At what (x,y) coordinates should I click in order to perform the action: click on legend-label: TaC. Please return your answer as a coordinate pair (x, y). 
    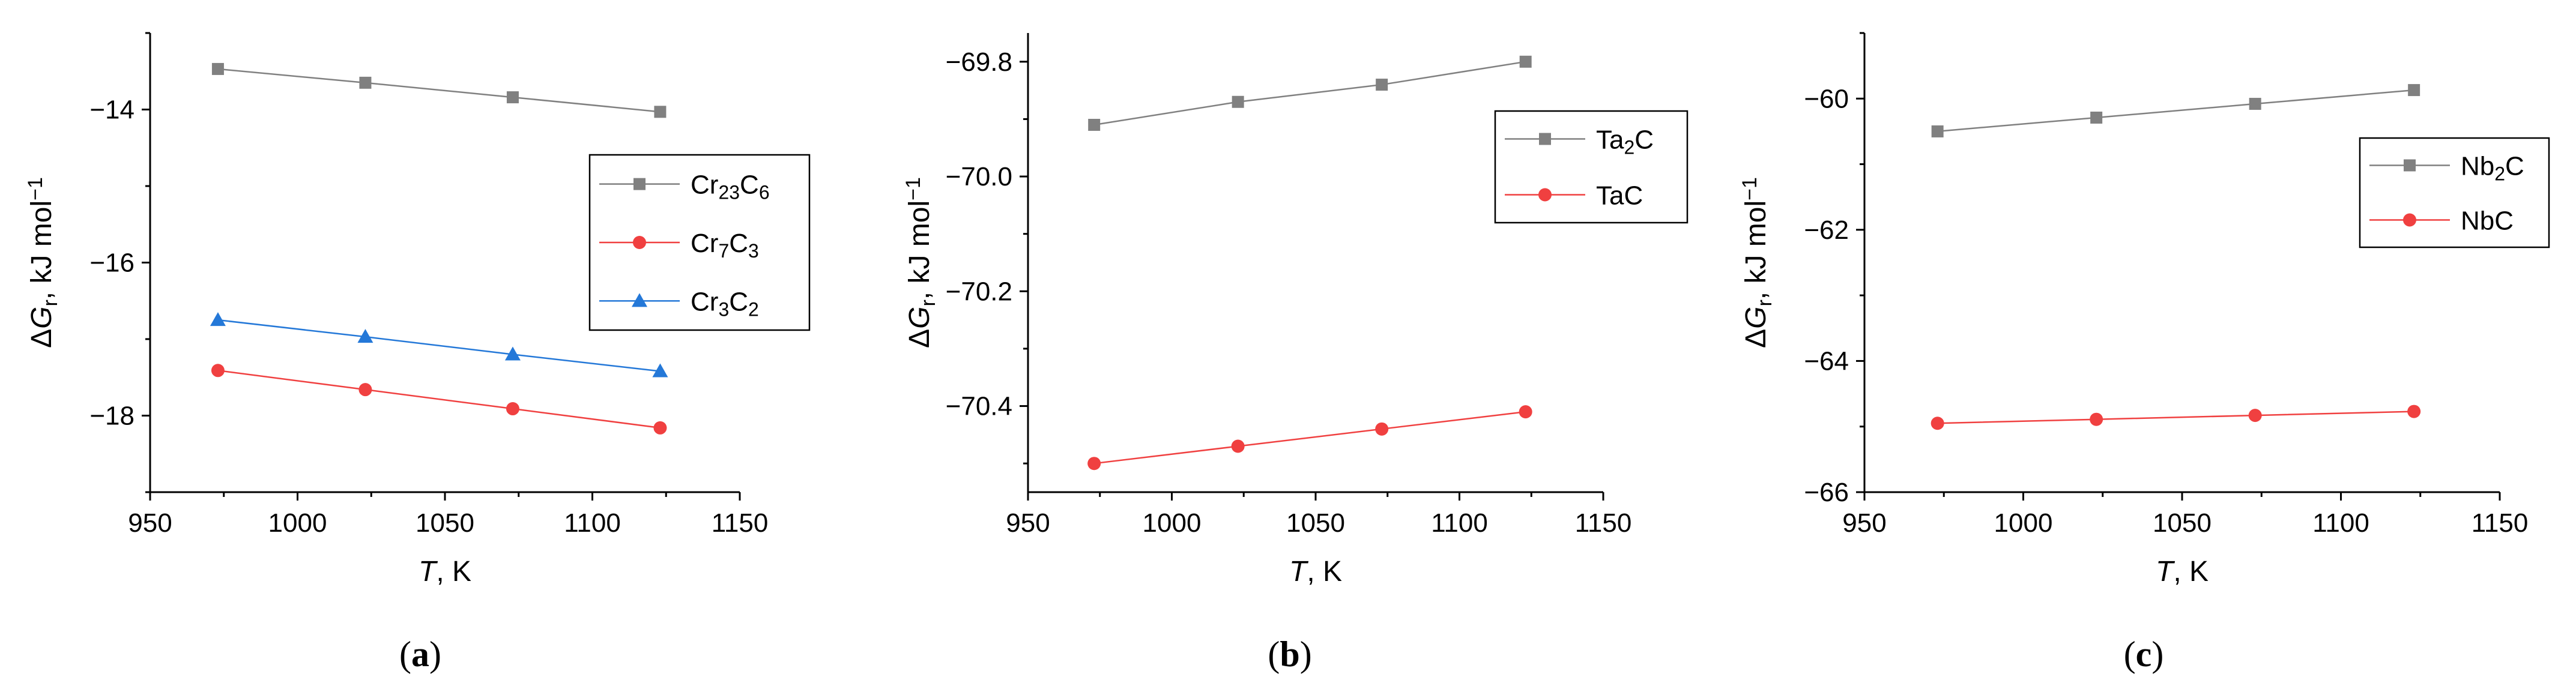
    Looking at the image, I should click on (1619, 196).